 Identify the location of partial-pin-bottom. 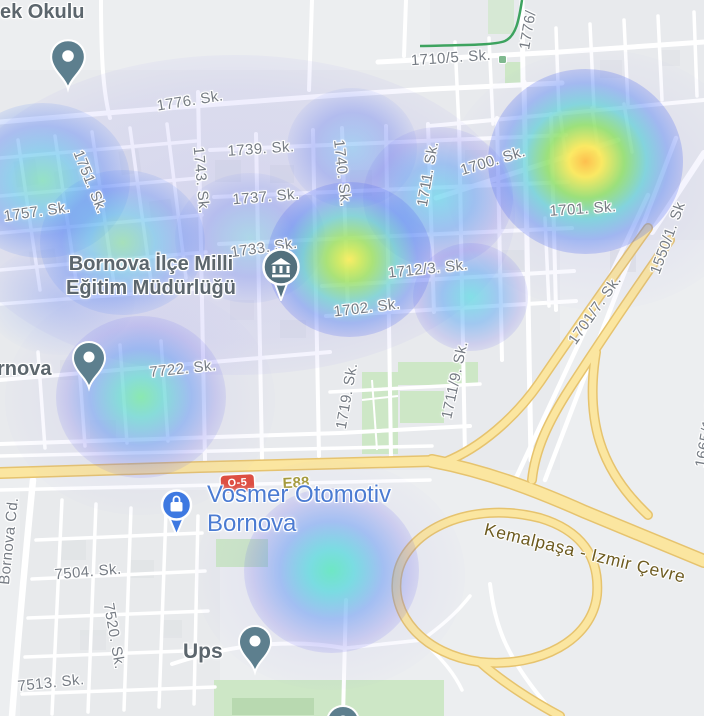
(343, 710).